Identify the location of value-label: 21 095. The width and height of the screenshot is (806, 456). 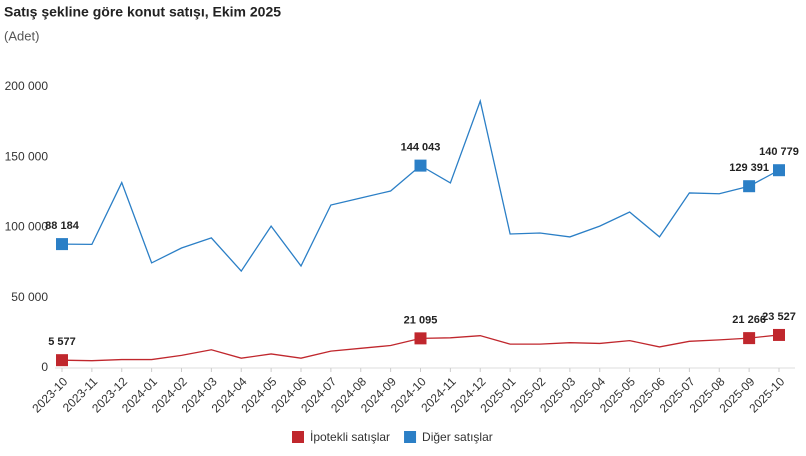
(421, 320).